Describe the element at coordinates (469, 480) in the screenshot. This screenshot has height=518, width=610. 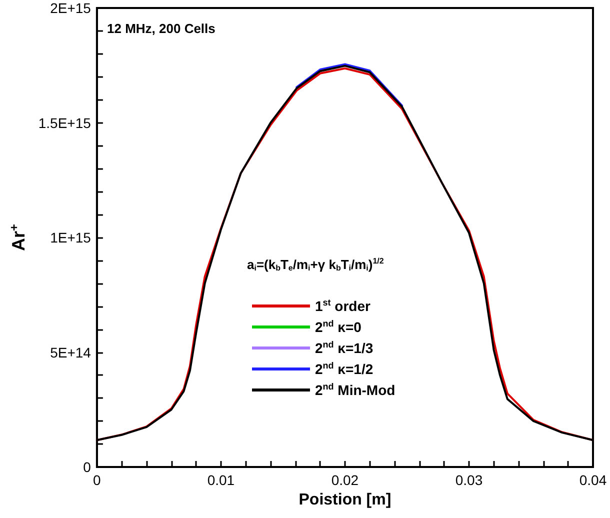
I see `x-tick-label: 0.03` at that location.